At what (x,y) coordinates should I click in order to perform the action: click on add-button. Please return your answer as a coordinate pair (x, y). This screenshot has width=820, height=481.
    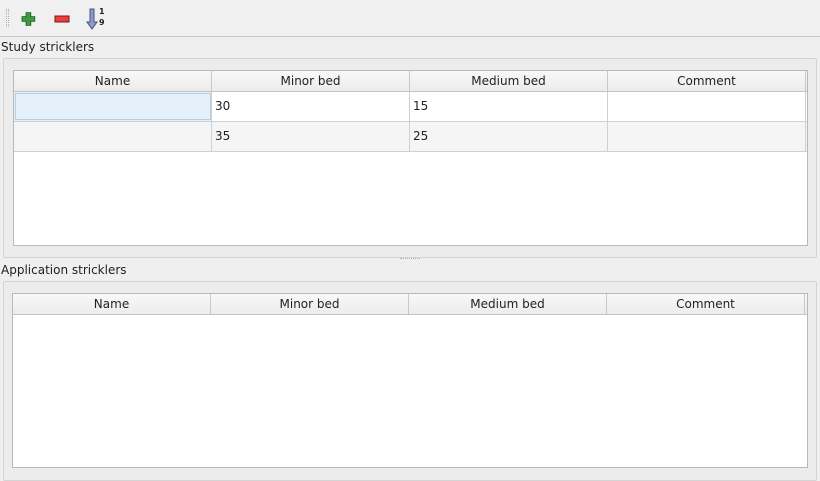
    Looking at the image, I should click on (29, 19).